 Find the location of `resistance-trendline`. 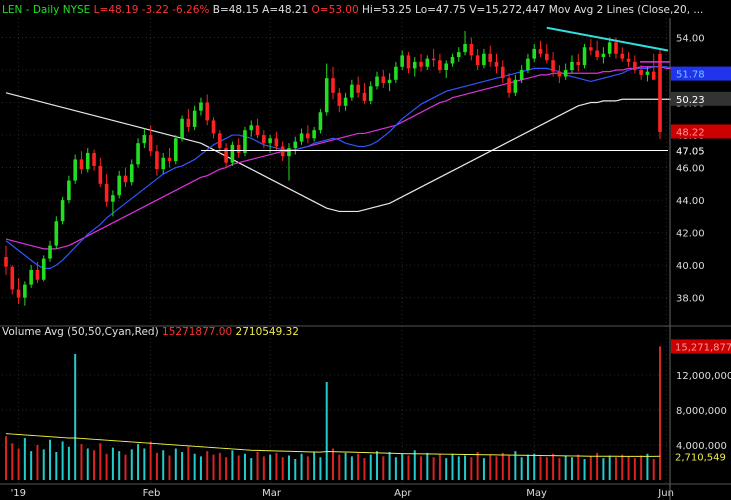

resistance-trendline is located at coordinates (607, 39).